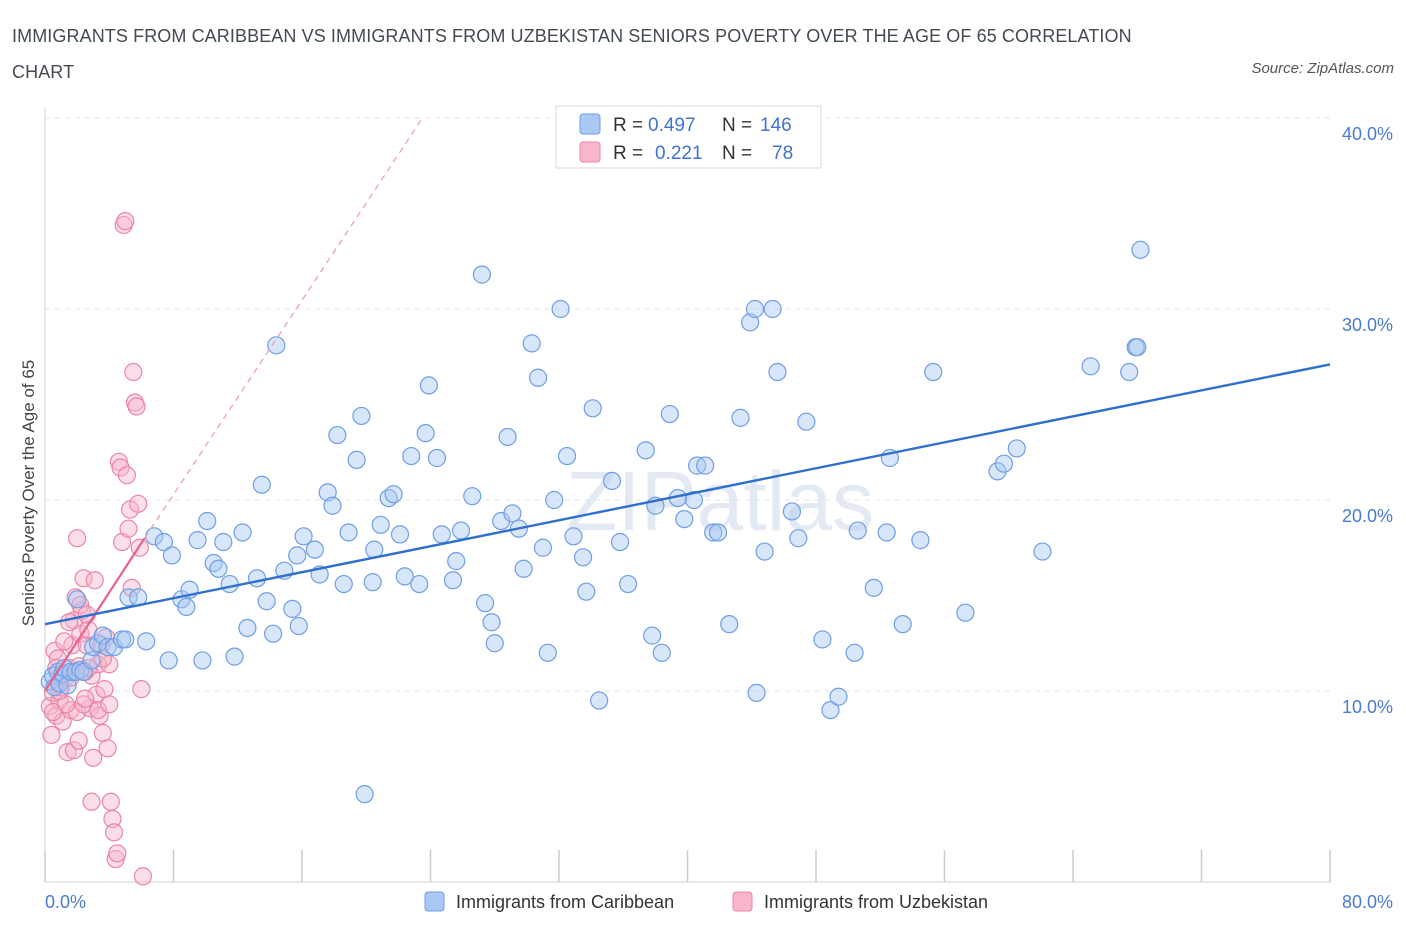  What do you see at coordinates (720, 501) in the screenshot?
I see `watermark: ZIPatlas` at bounding box center [720, 501].